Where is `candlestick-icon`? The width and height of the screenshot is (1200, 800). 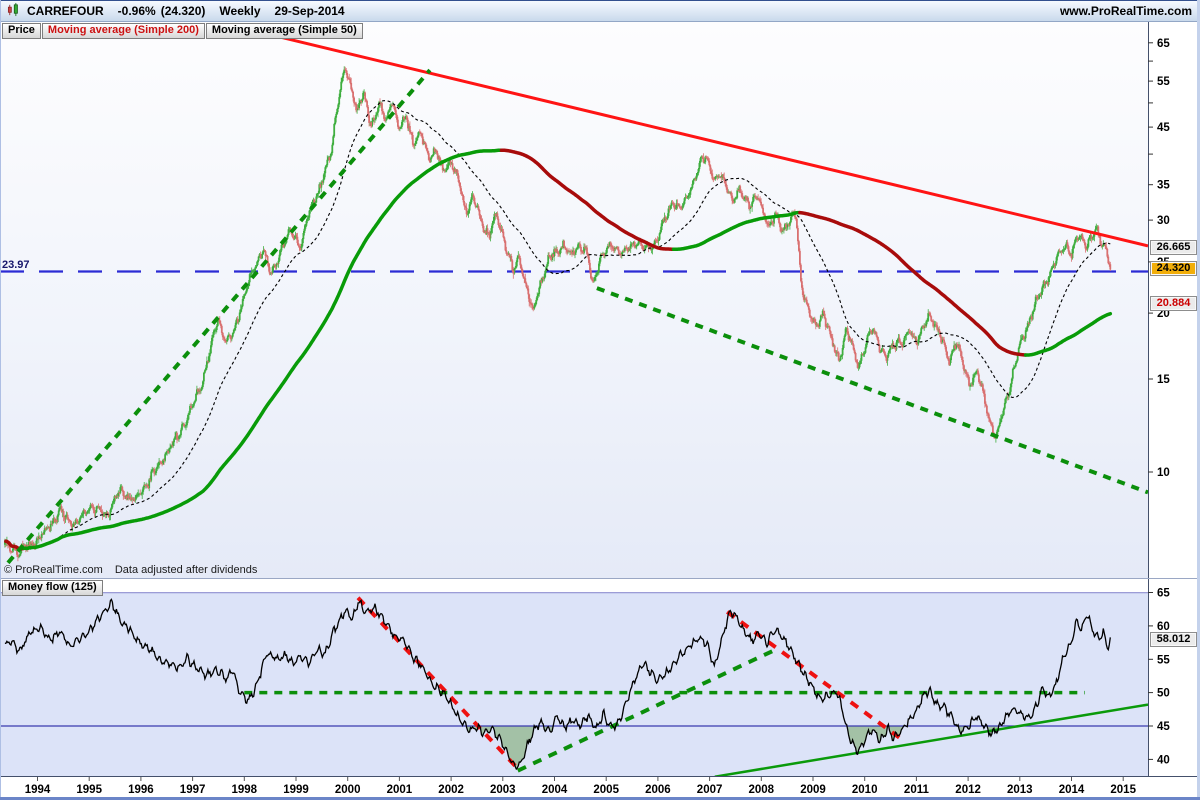
candlestick-icon is located at coordinates (13, 11).